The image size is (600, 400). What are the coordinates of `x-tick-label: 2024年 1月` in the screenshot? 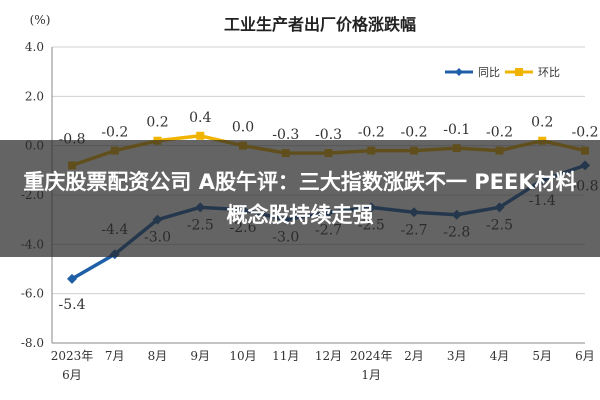 It's located at (371, 365).